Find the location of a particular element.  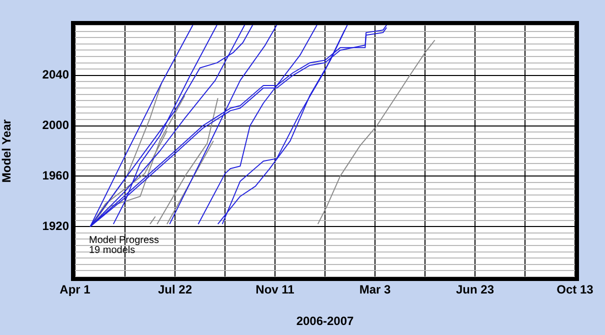

y-tick-label: 2000 is located at coordinates (56, 125).